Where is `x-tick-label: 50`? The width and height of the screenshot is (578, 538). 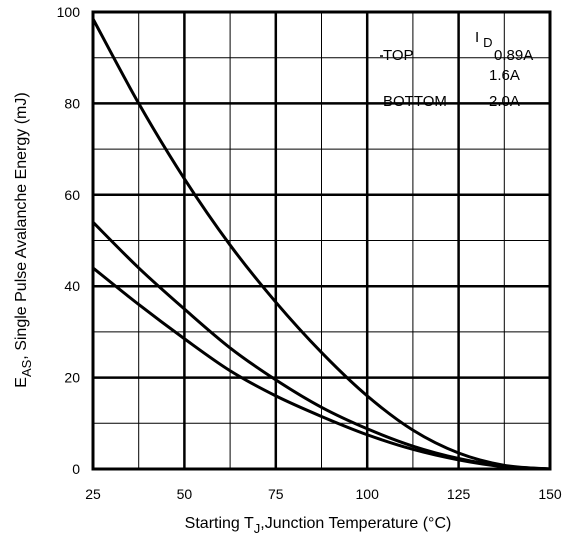
x-tick-label: 50 is located at coordinates (185, 494).